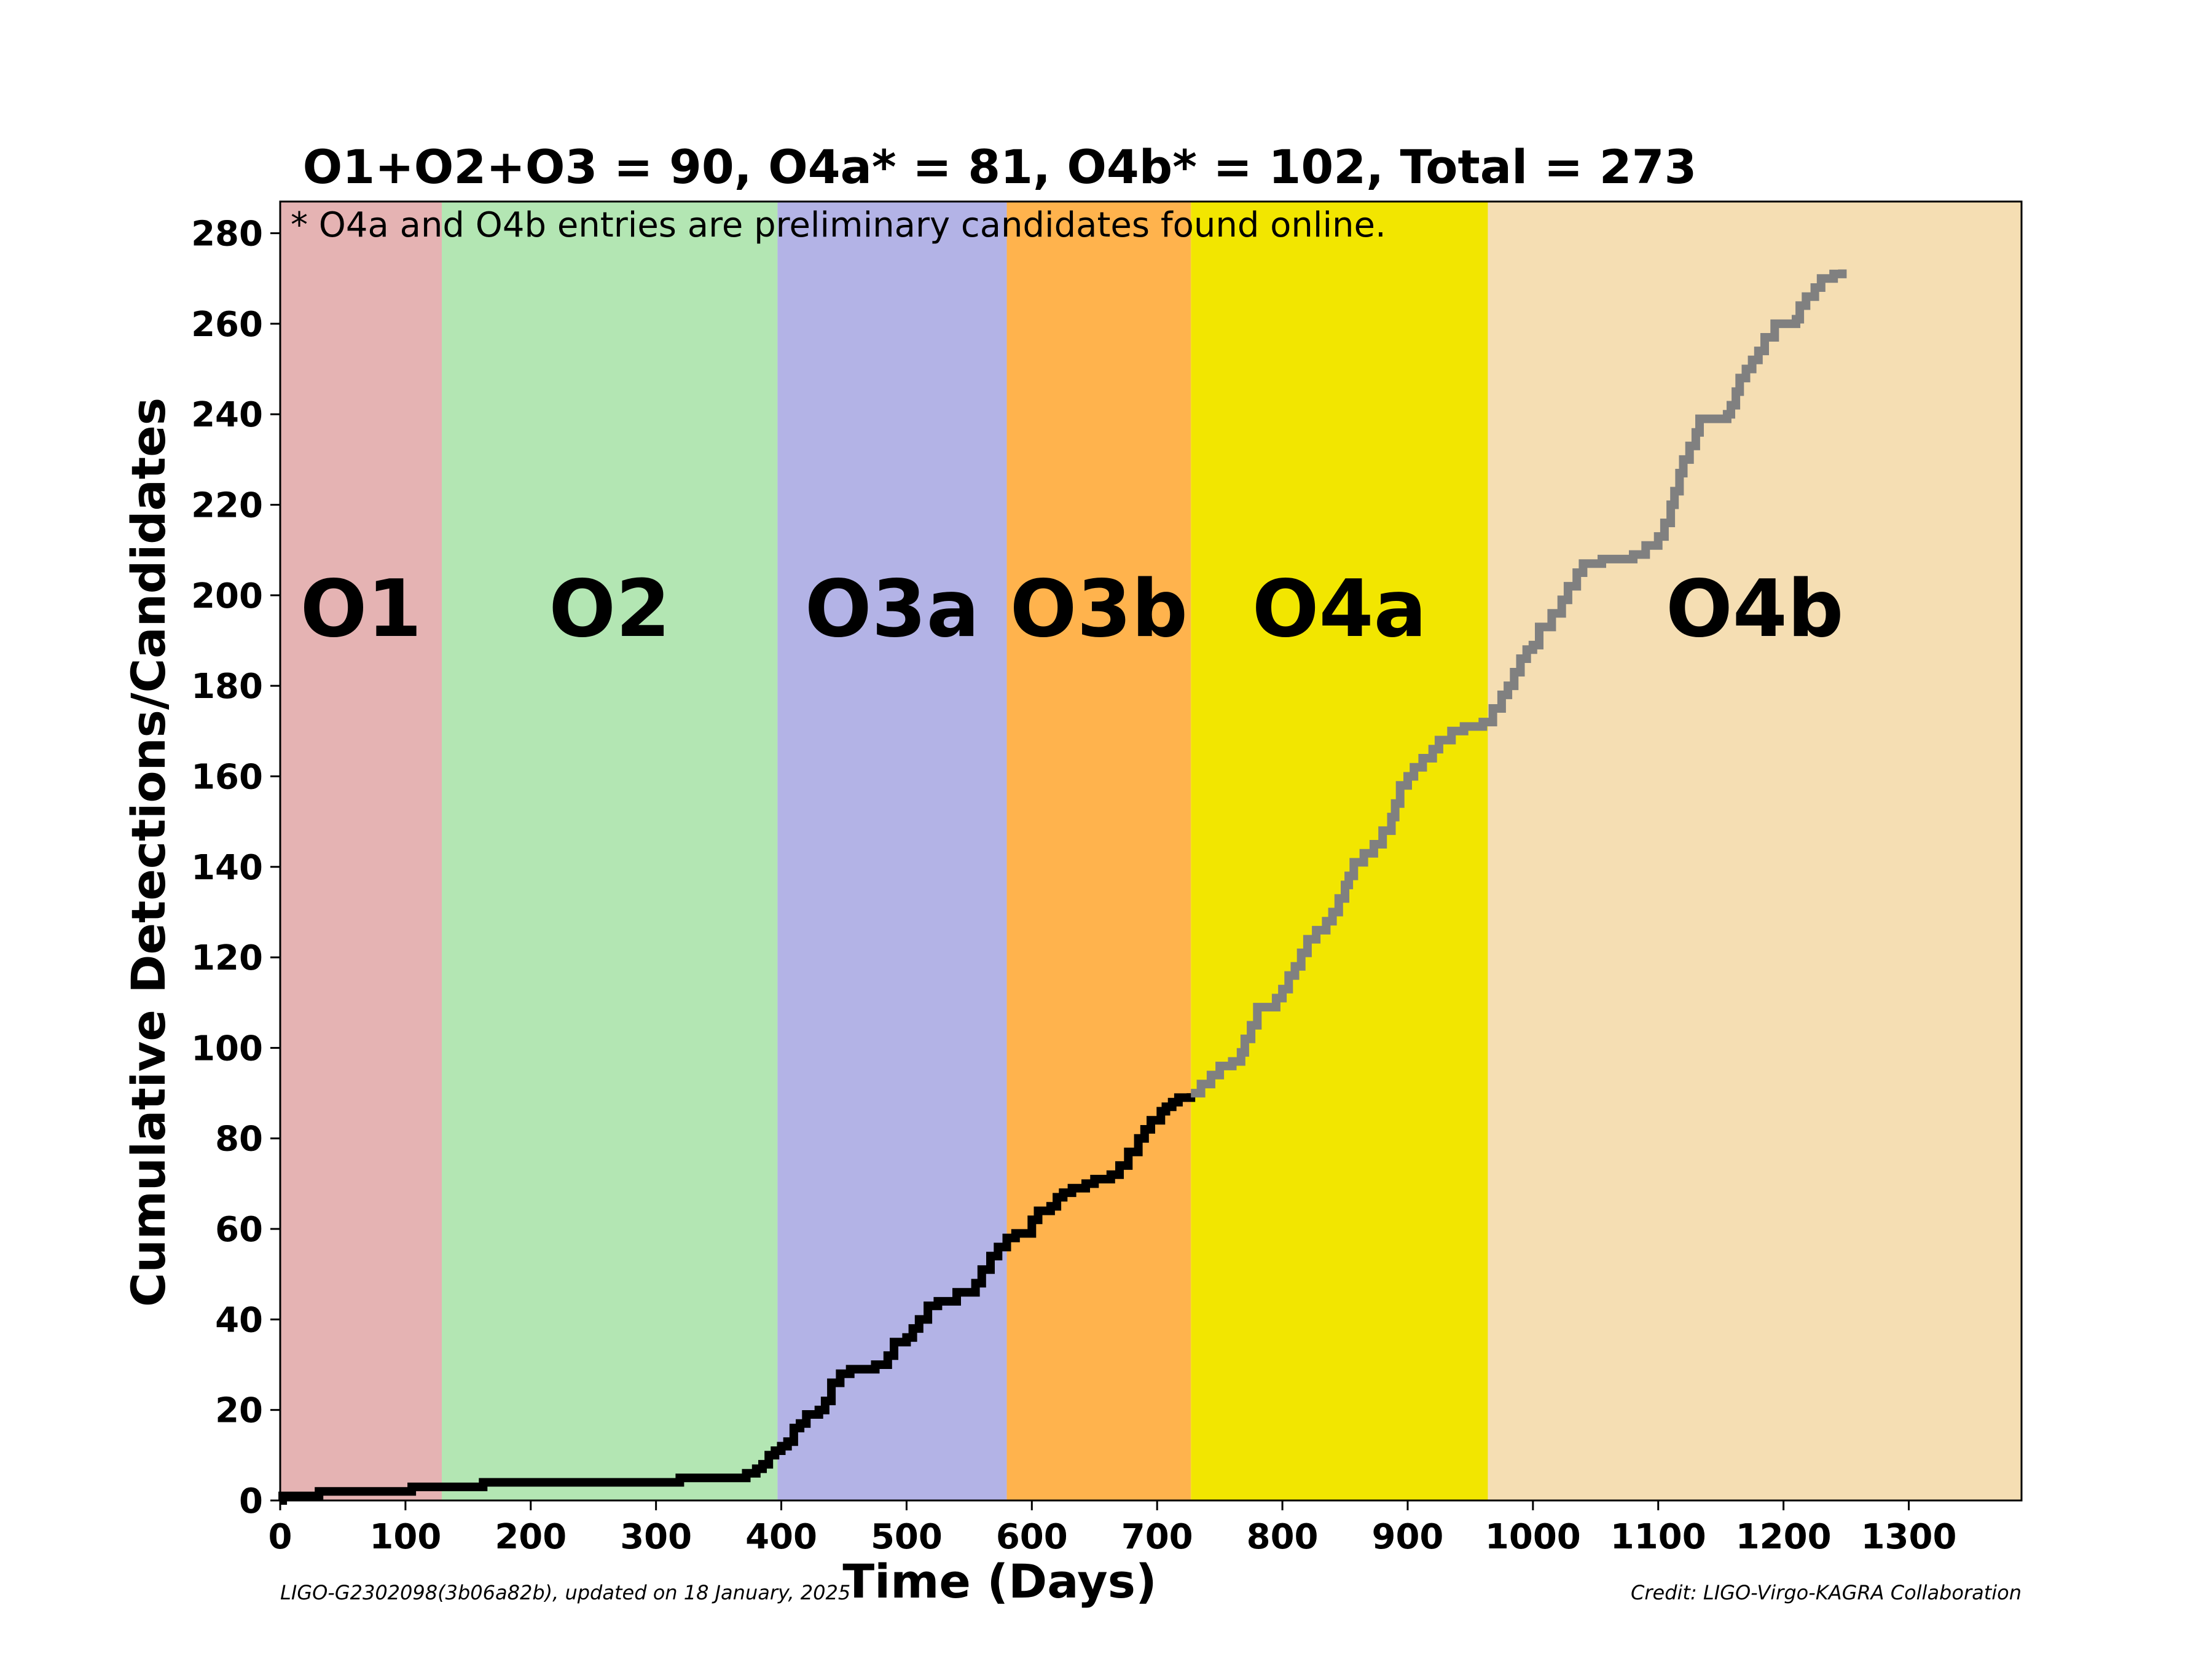  What do you see at coordinates (239, 1139) in the screenshot?
I see `y-tick-label: 80` at bounding box center [239, 1139].